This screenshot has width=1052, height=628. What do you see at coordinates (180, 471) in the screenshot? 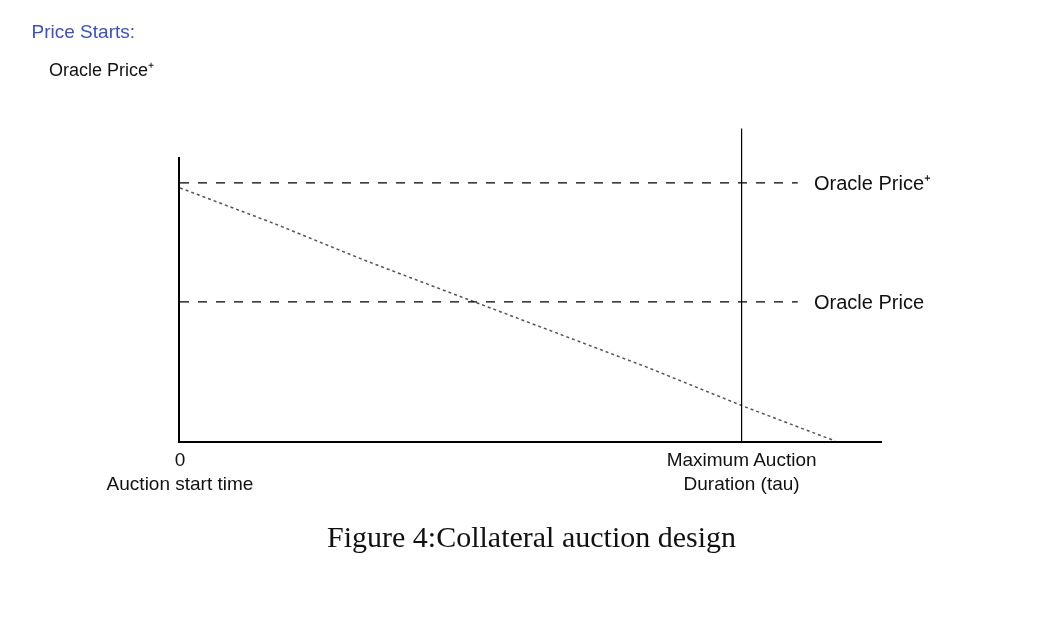
I see `x-tick-label: 0 Auction start time` at bounding box center [180, 471].